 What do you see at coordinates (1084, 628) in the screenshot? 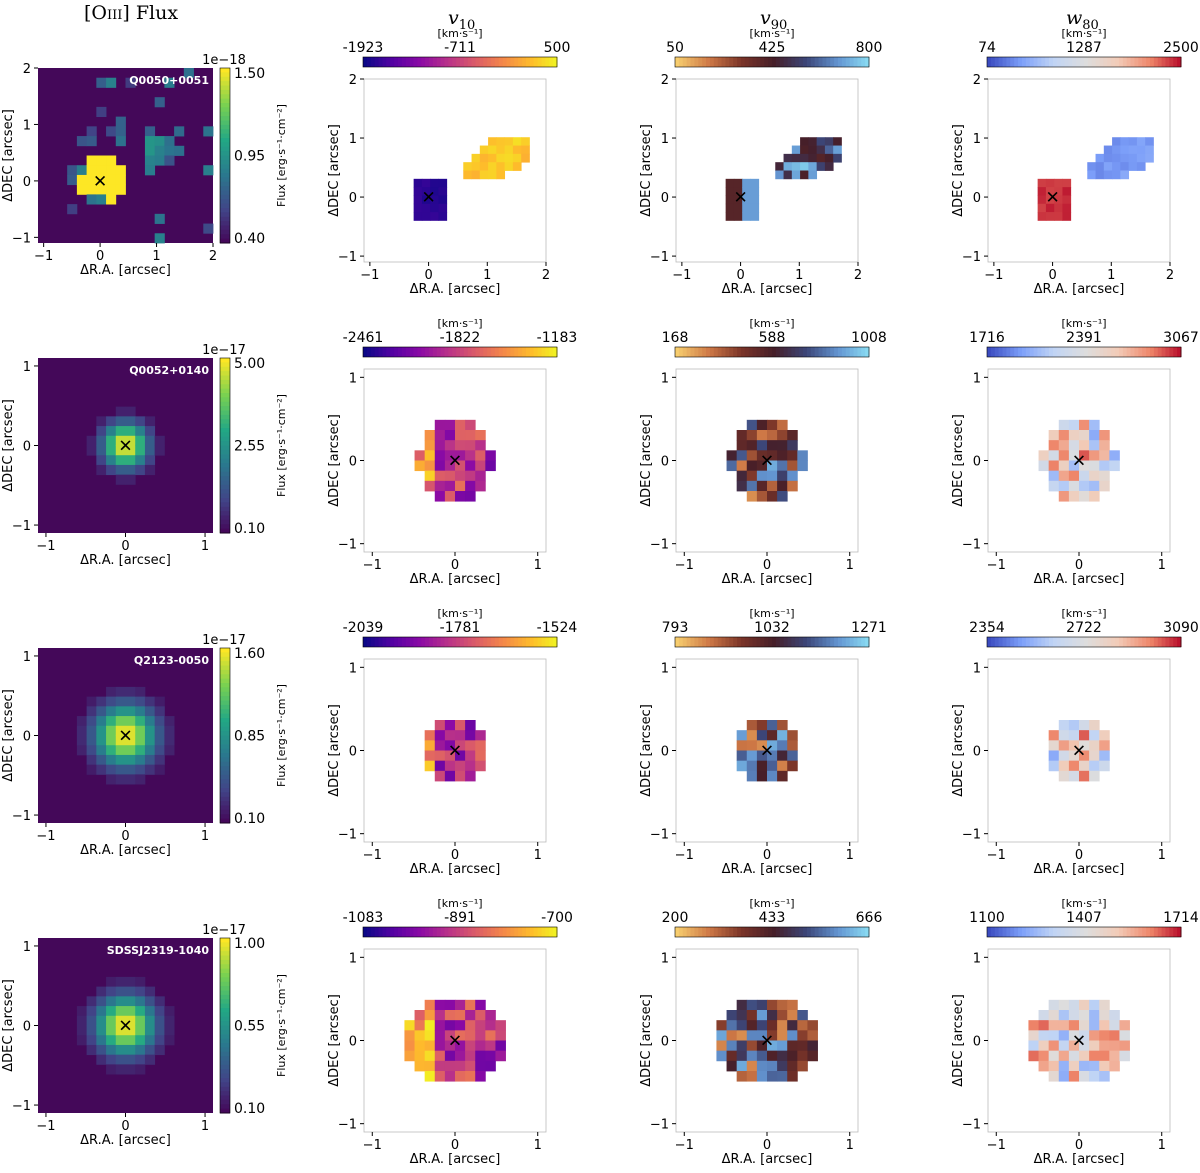
I see `colorbar-tick-label: 2722` at bounding box center [1084, 628].